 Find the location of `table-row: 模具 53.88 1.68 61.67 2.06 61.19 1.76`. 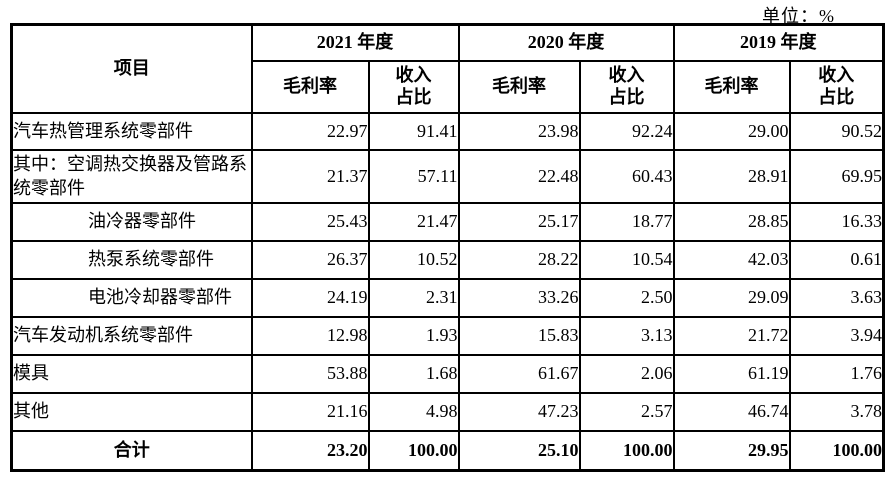

table-row: 模具 53.88 1.68 61.67 2.06 61.19 1.76 is located at coordinates (447, 373).